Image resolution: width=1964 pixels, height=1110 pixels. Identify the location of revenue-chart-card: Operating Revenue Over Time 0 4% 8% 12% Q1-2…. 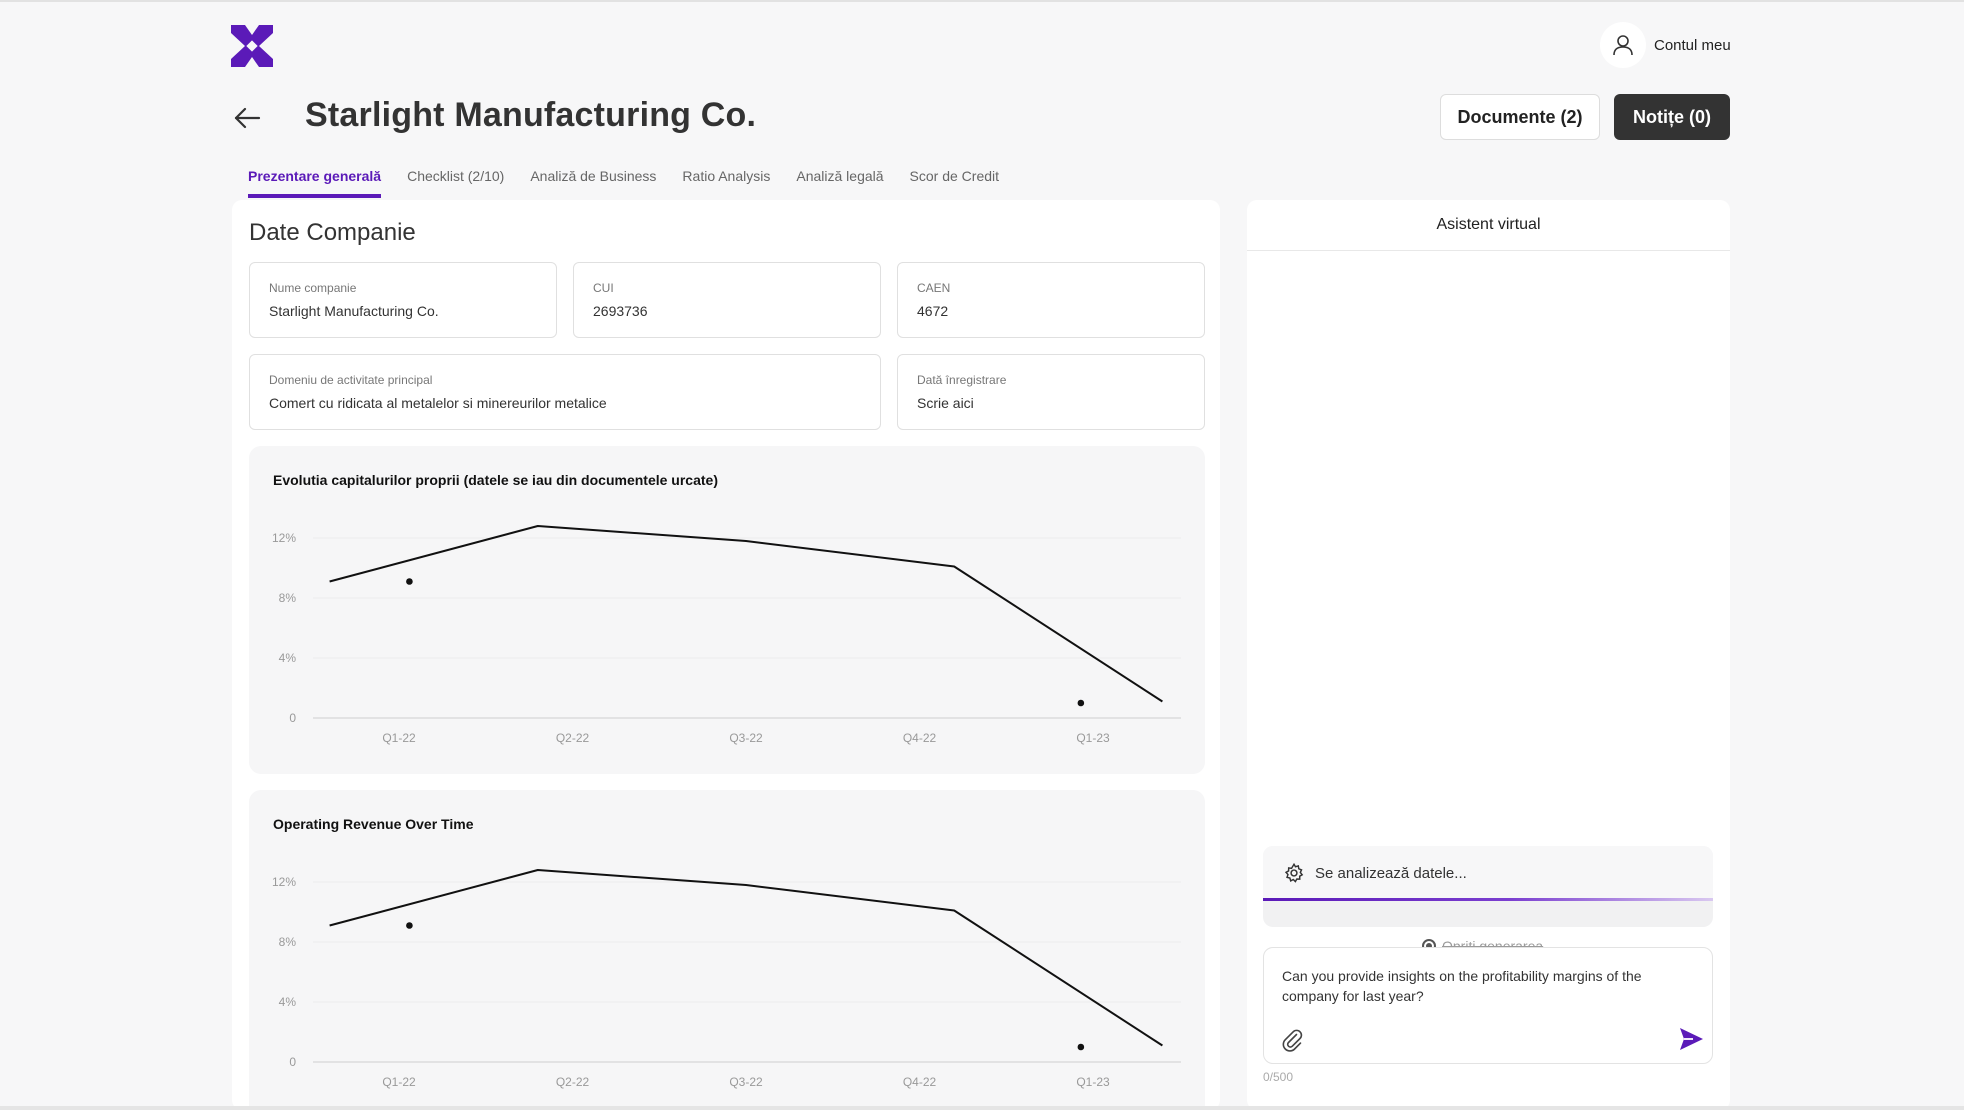
(727, 950).